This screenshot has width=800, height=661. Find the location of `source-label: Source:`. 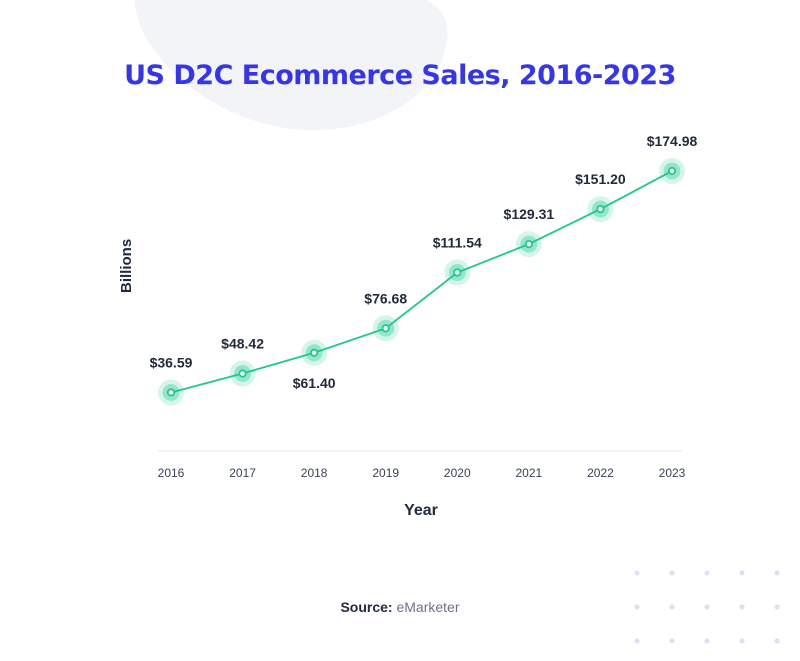

source-label: Source: is located at coordinates (366, 607).